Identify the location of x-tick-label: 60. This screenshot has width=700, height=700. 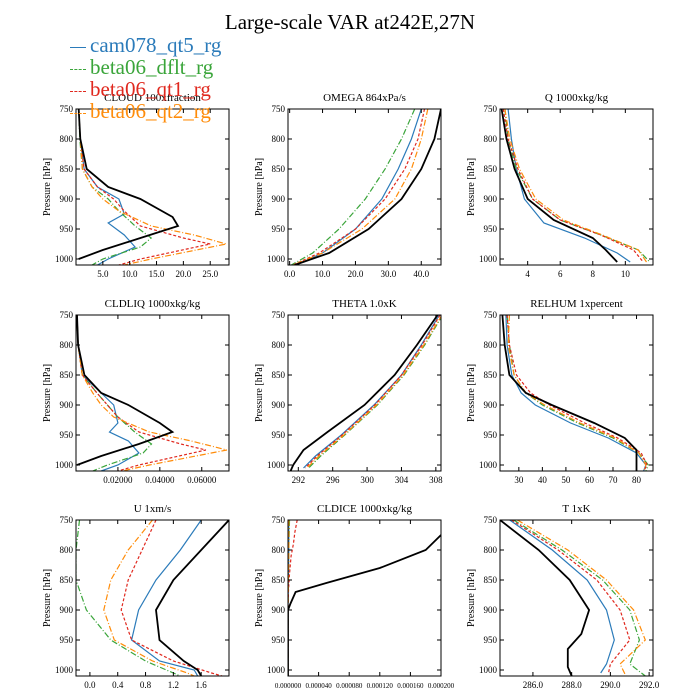
(590, 480).